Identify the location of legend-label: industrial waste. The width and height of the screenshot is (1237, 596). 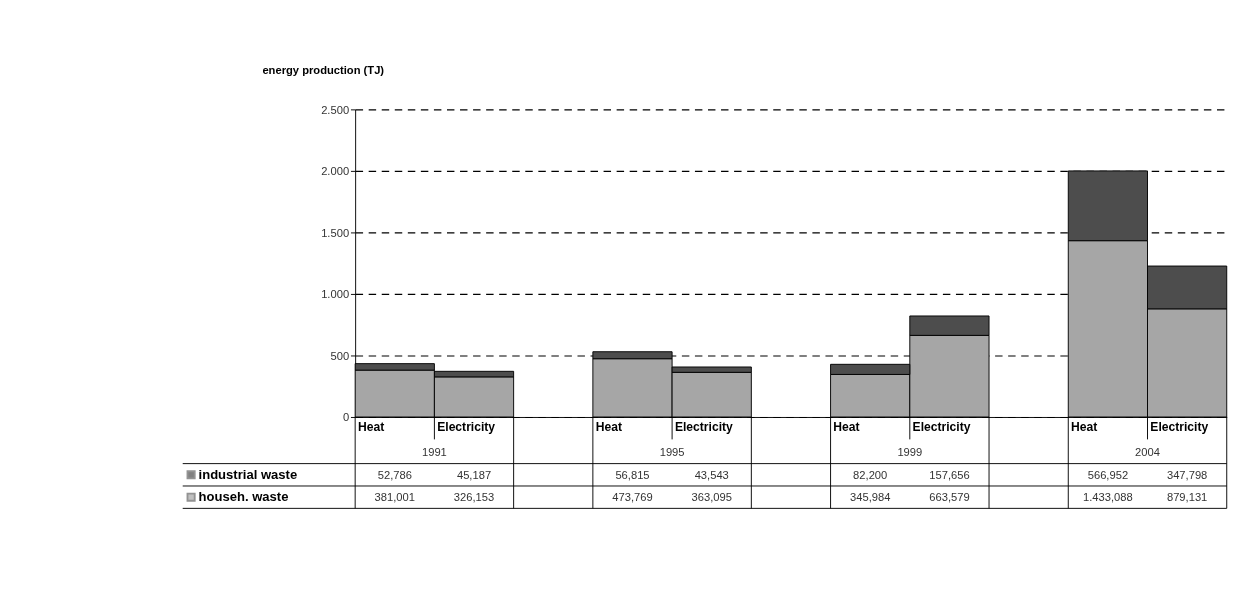
(248, 474).